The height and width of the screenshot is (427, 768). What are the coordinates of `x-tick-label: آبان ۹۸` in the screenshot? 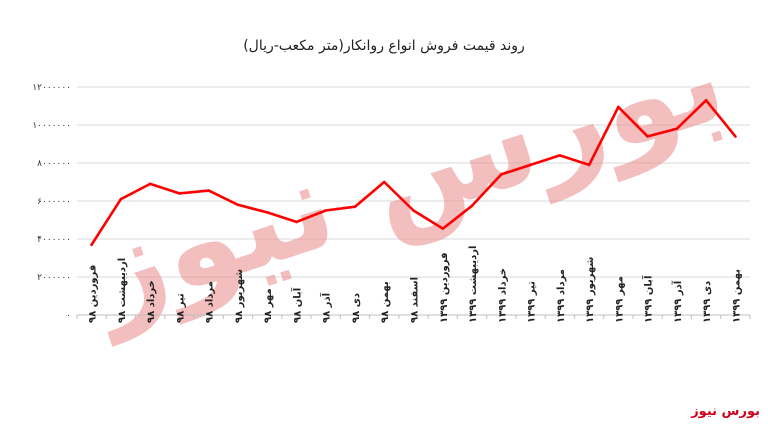 It's located at (296, 305).